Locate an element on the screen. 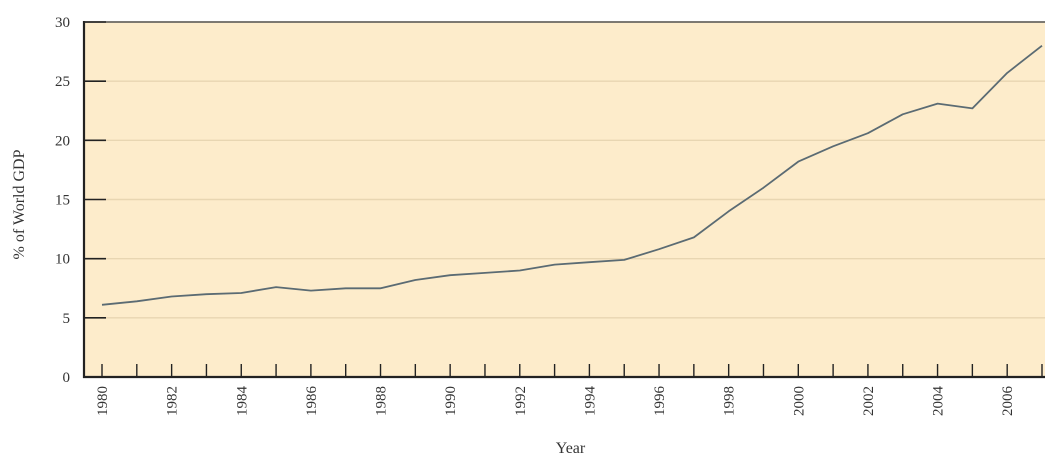  y-tick-label: 5 is located at coordinates (67, 319).